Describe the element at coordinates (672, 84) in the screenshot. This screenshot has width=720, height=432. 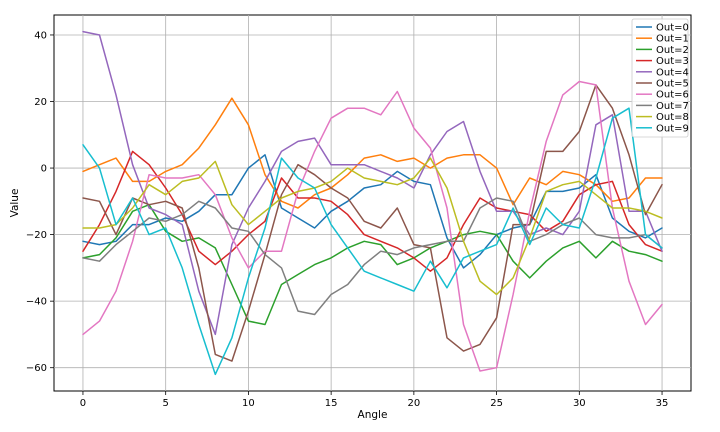
I see `legend-label: Out=5` at that location.